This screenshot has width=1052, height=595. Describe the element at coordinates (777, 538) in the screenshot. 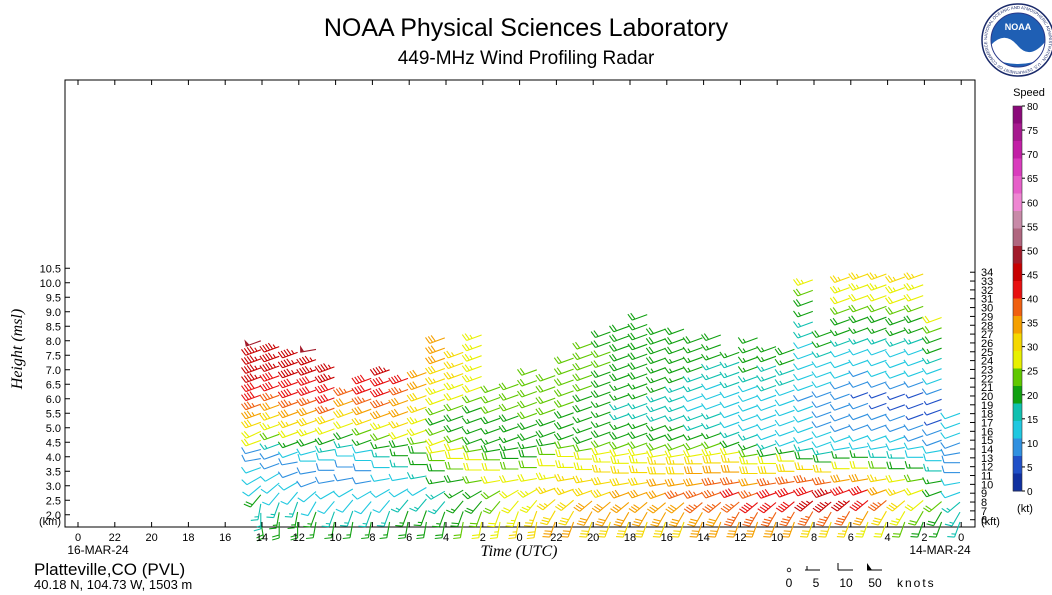

I see `x-tick-label: 10` at that location.